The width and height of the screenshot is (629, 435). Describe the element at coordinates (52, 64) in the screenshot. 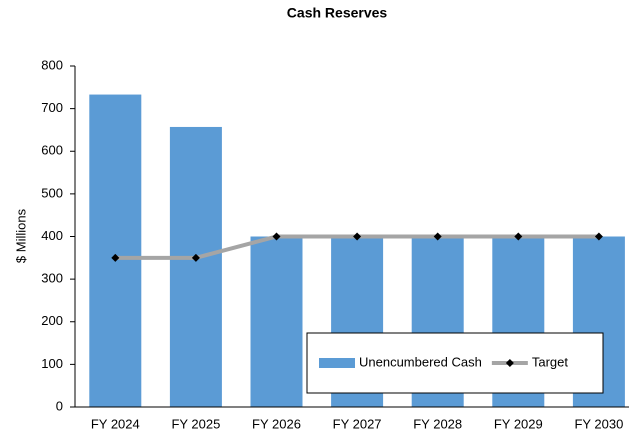

I see `y-tick-label: 800` at that location.